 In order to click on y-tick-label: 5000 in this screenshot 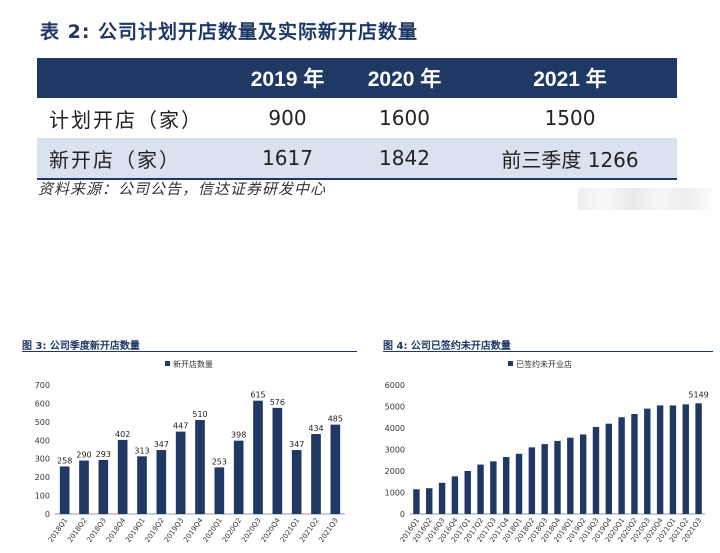, I will do `click(395, 407)`.